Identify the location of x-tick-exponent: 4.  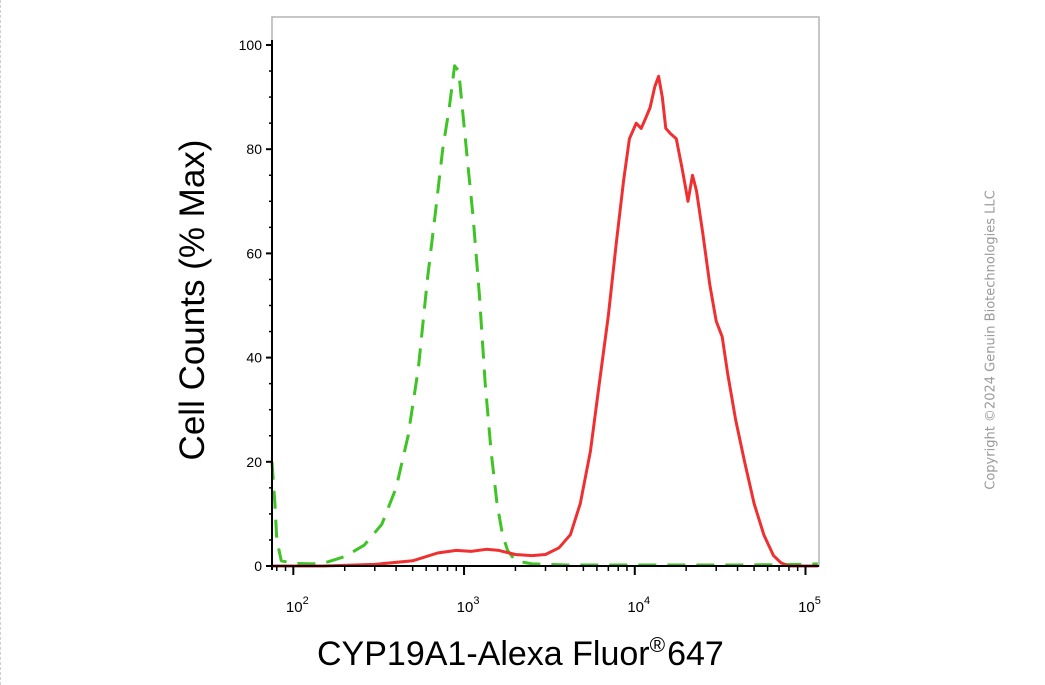
(647, 601).